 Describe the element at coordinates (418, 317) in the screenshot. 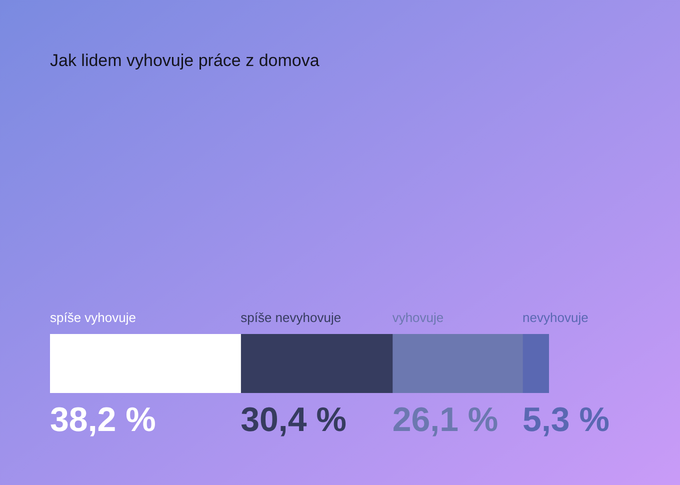

I see `series-label: vyhovuje` at that location.